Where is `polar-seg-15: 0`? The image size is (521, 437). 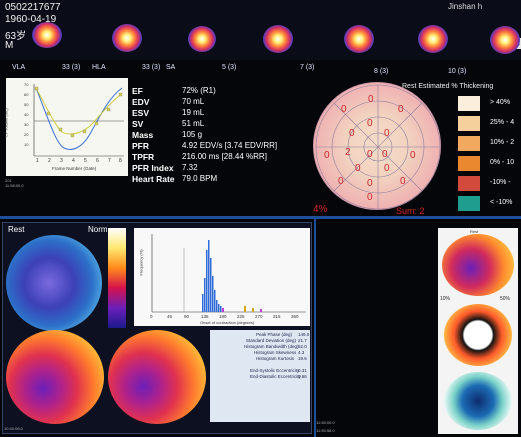 polar-seg-15: 0 is located at coordinates (341, 181).